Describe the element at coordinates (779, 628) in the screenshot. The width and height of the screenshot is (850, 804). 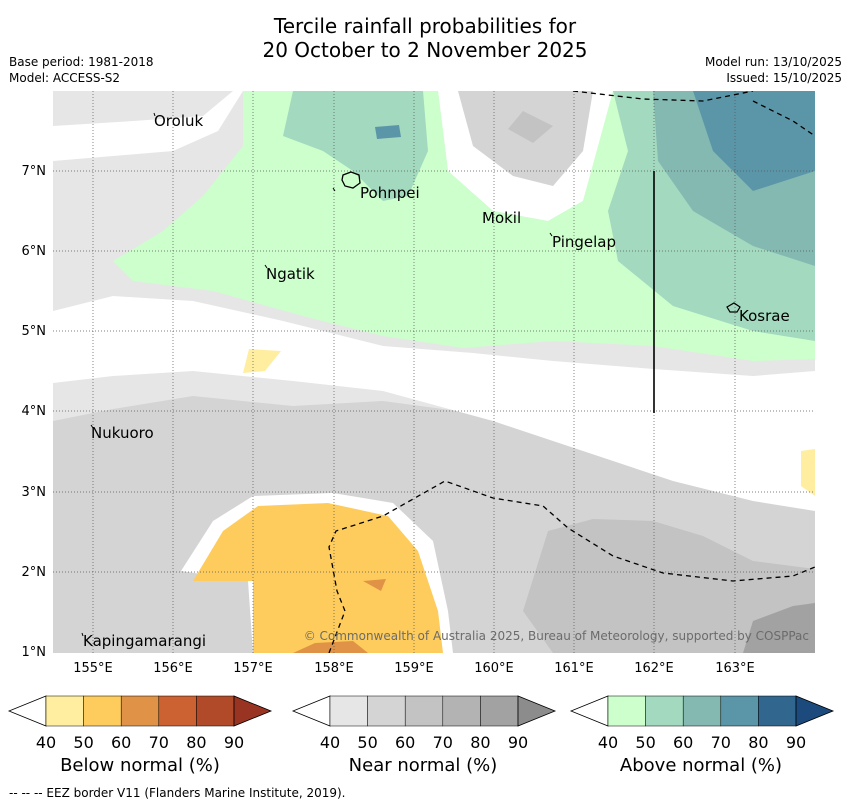
I see `near-normal-80-region` at that location.